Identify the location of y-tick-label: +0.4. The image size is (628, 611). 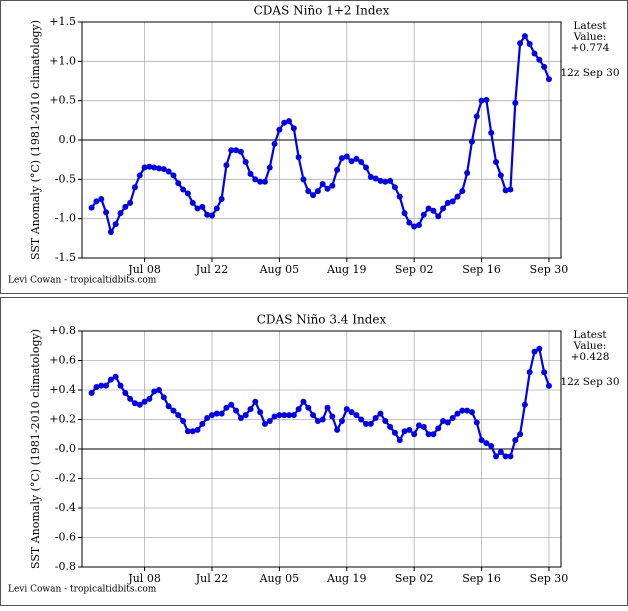
(62, 389).